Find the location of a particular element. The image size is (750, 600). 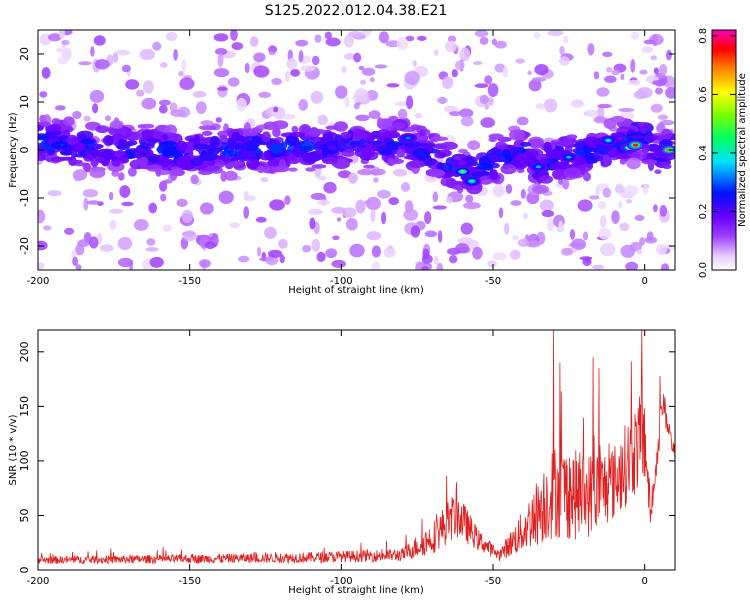

snr-y-tick-label: 50 is located at coordinates (24, 515).